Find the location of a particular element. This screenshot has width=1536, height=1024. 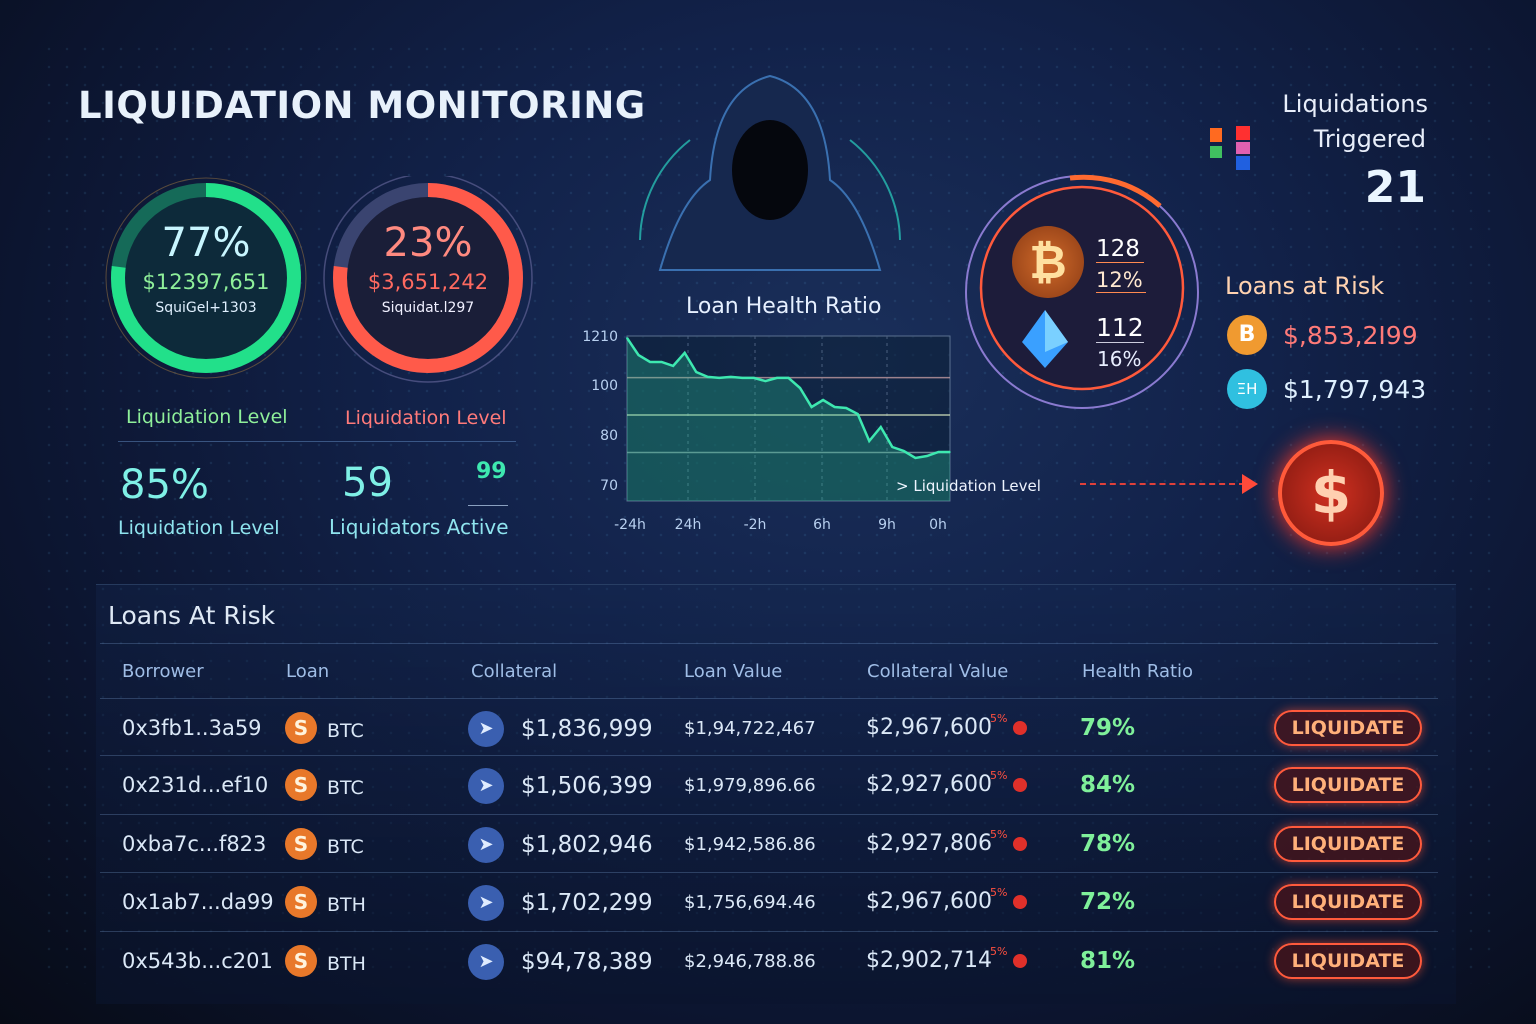

loan-value: $1,756,694.46 is located at coordinates (750, 902).